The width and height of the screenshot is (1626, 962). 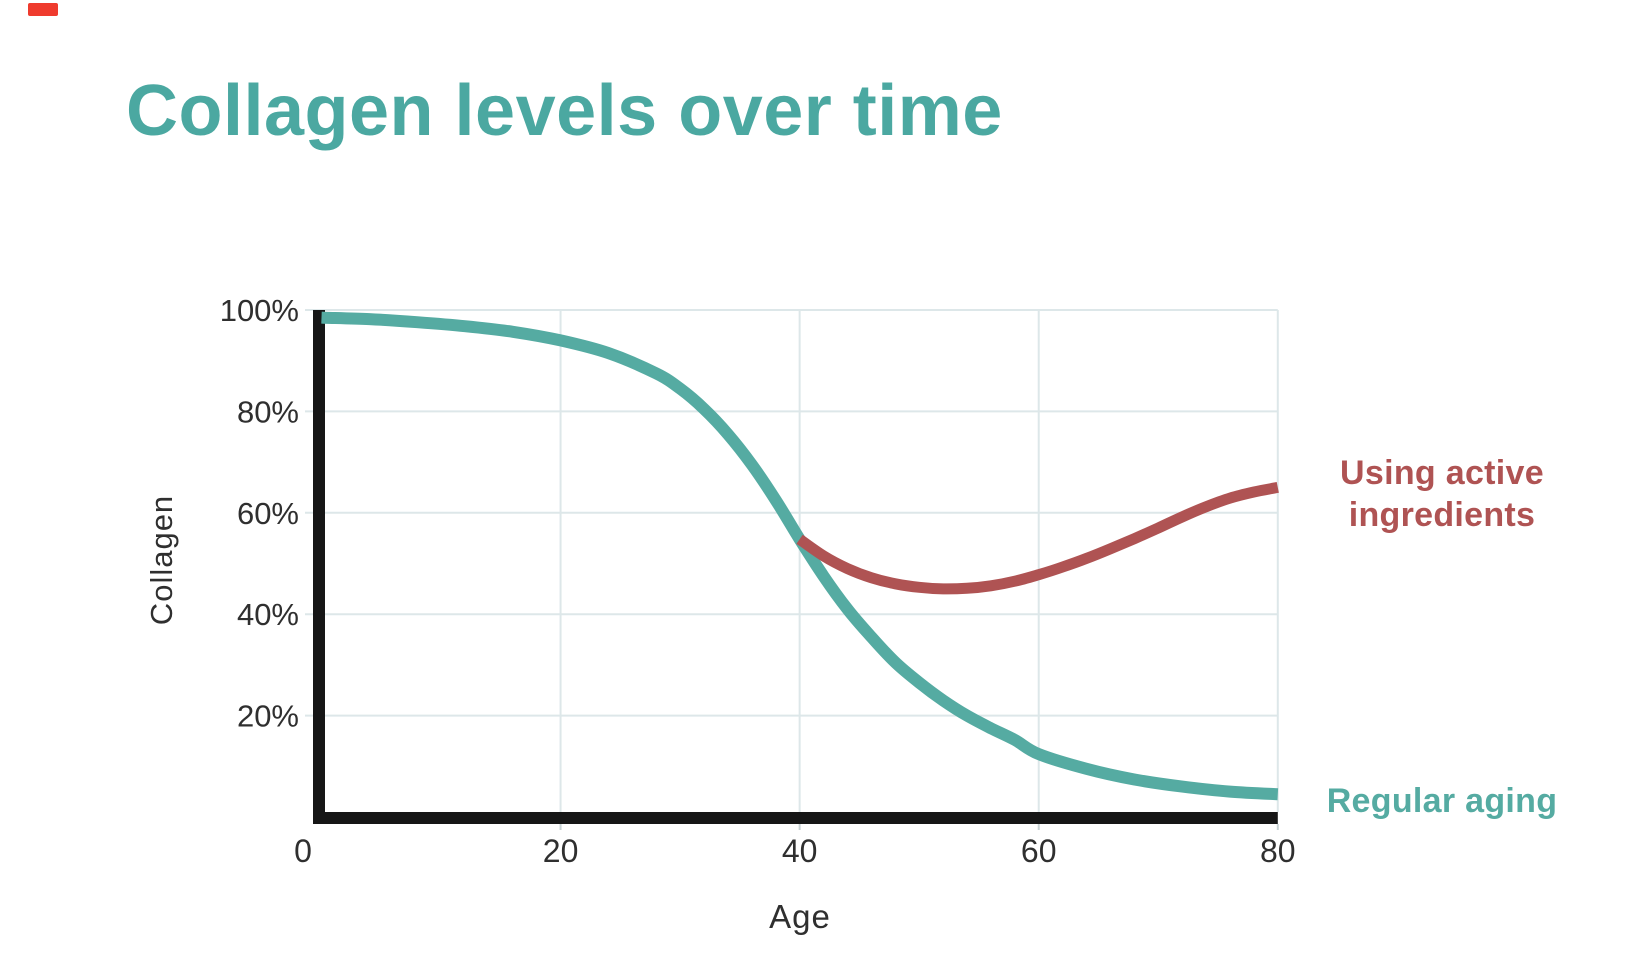 I want to click on y-tick-label: 20%, so click(x=268, y=716).